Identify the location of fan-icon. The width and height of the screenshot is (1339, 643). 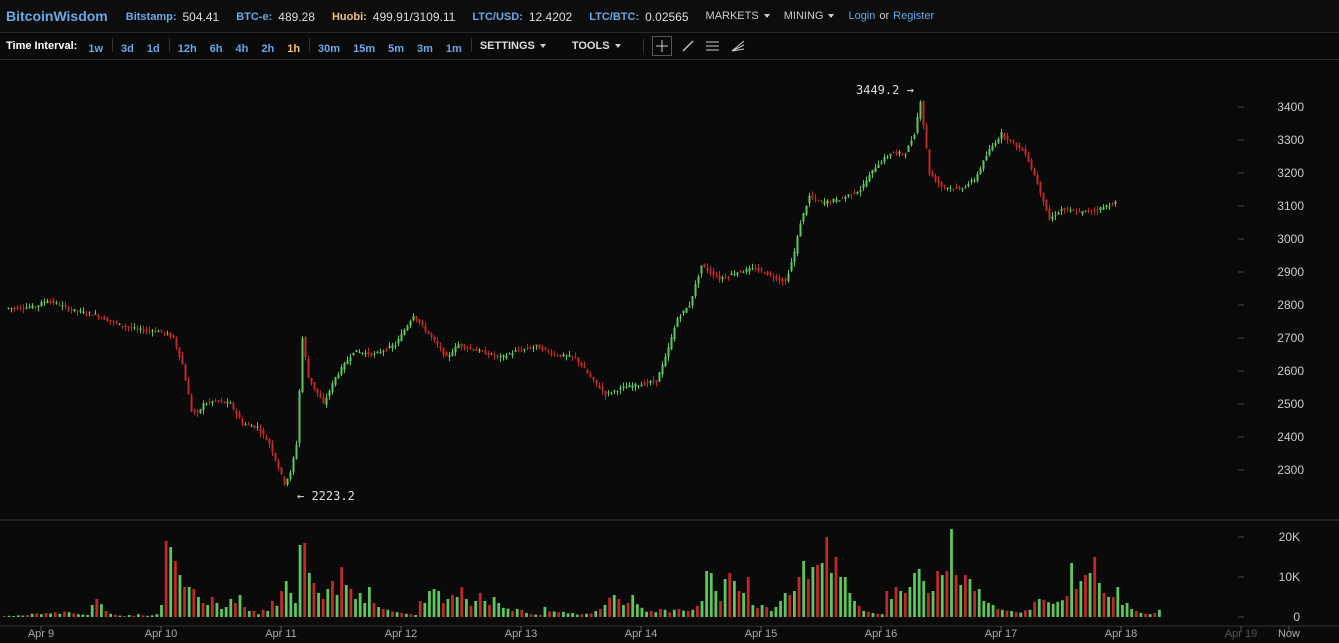
(738, 46).